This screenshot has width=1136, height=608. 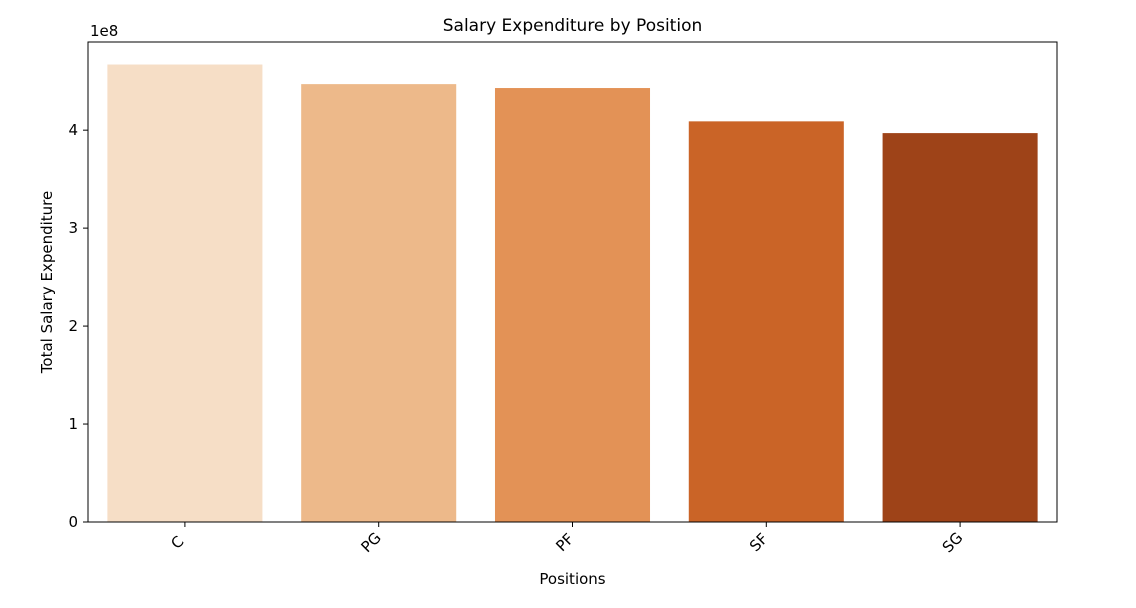 What do you see at coordinates (104, 31) in the screenshot?
I see `y-axis-offset-text: 1e8` at bounding box center [104, 31].